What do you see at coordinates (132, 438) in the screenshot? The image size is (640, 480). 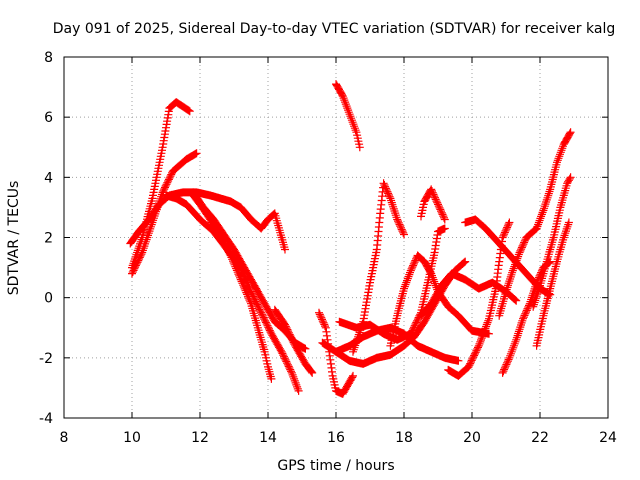 I see `x-tick-label: 10` at bounding box center [132, 438].